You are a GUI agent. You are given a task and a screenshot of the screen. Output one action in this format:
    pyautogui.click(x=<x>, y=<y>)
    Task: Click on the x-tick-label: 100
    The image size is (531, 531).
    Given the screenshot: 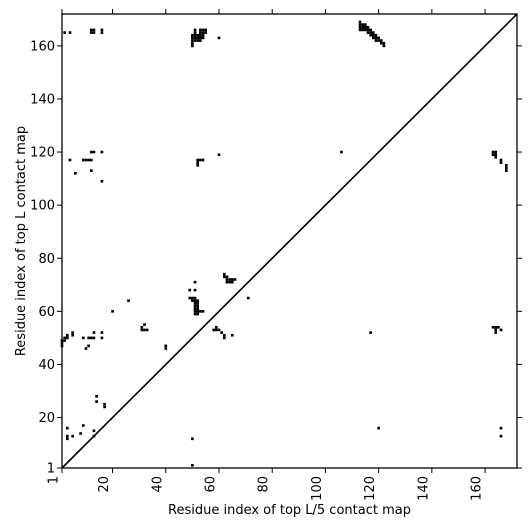 What is the action you would take?
    pyautogui.click(x=317, y=488)
    